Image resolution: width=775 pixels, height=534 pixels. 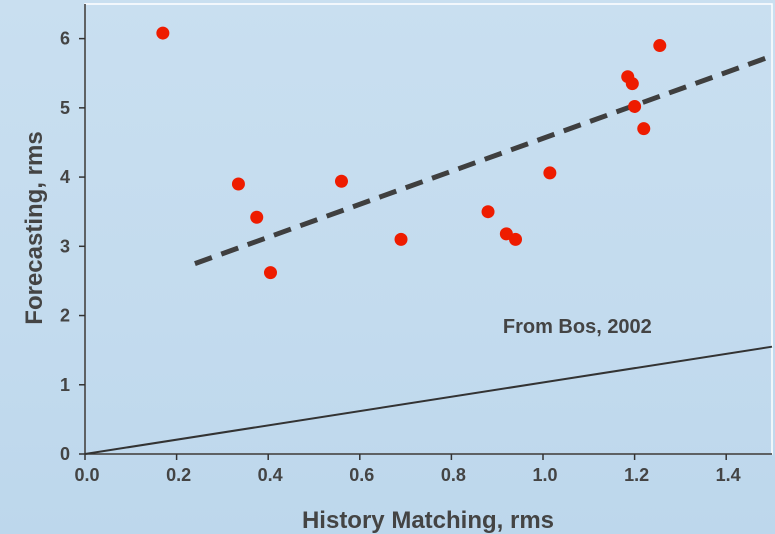 What do you see at coordinates (544, 475) in the screenshot?
I see `x-tick-label: 1.0` at bounding box center [544, 475].